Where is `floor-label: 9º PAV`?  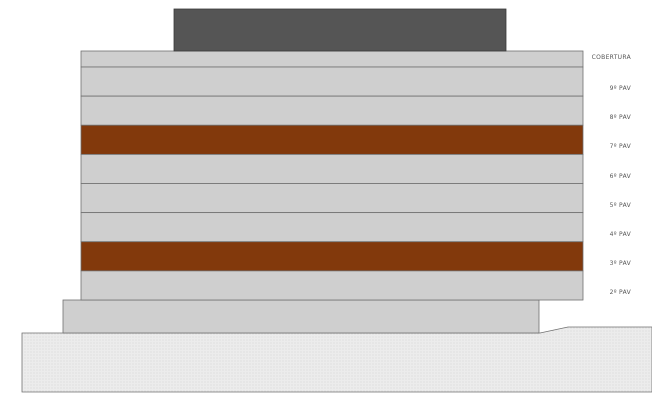 floor-label: 9º PAV is located at coordinates (620, 89).